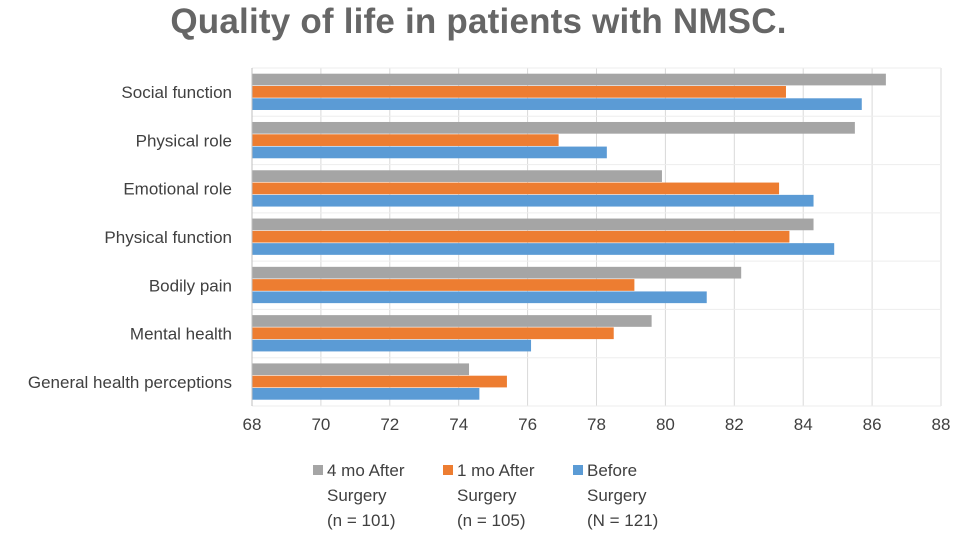 This screenshot has width=957, height=535. Describe the element at coordinates (318, 470) in the screenshot. I see `legend-swatch-4mo` at that location.